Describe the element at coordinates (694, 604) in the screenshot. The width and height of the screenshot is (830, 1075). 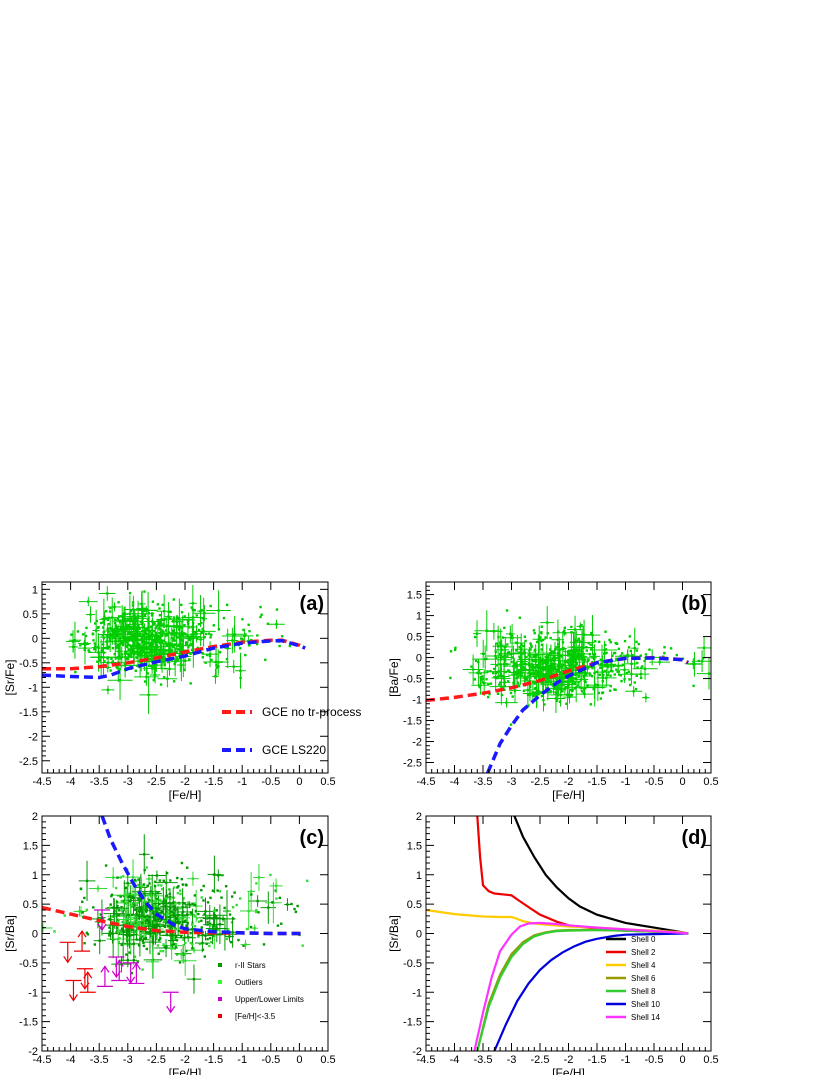
I see `panel-label: (b)` at that location.